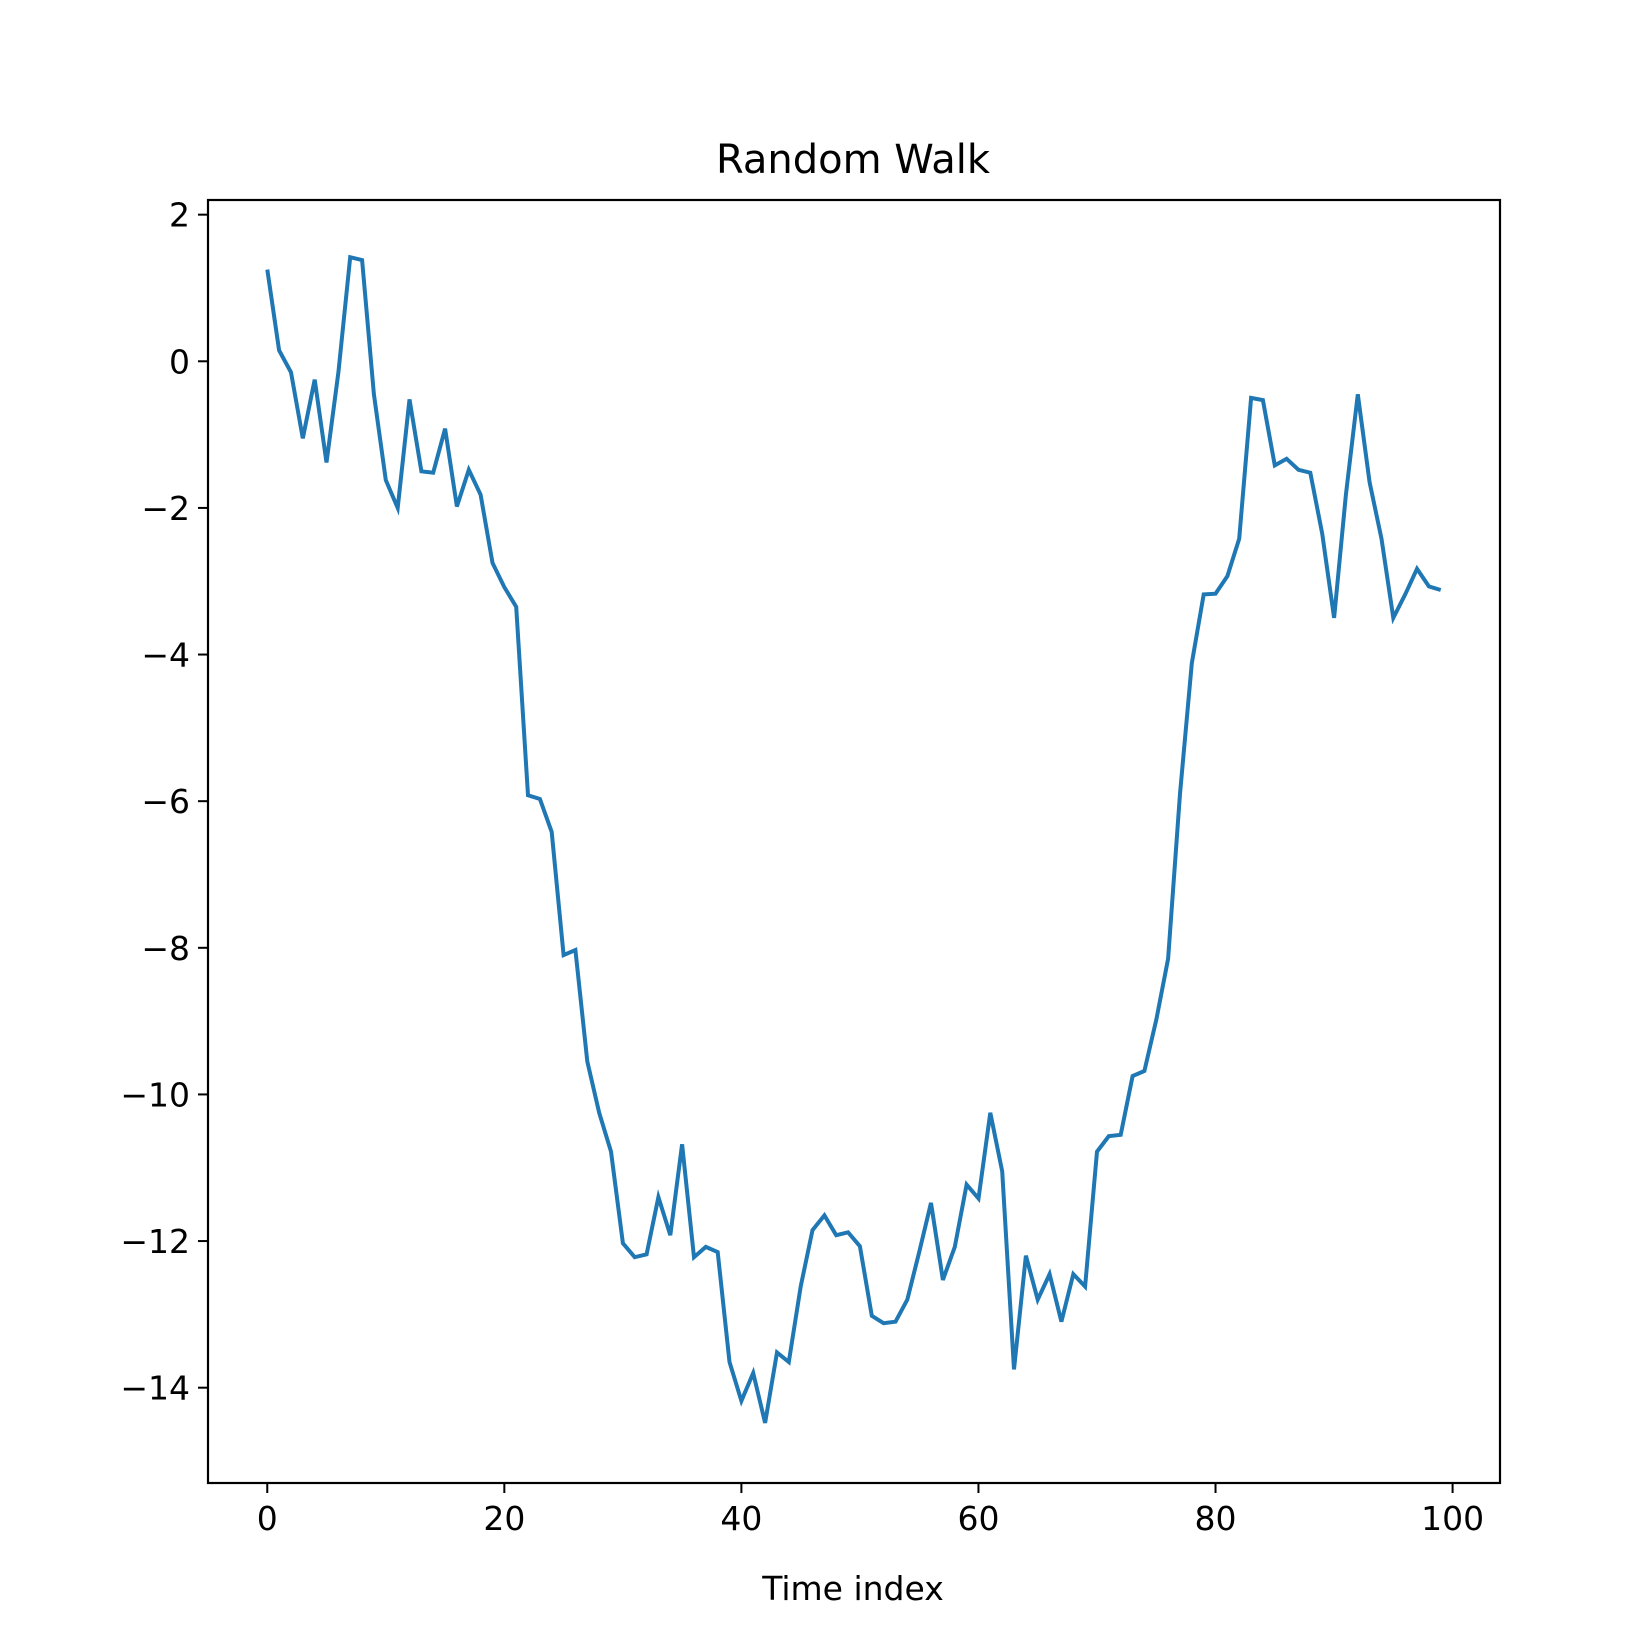  Describe the element at coordinates (1452, 1518) in the screenshot. I see `x-tick-label: 100` at that location.